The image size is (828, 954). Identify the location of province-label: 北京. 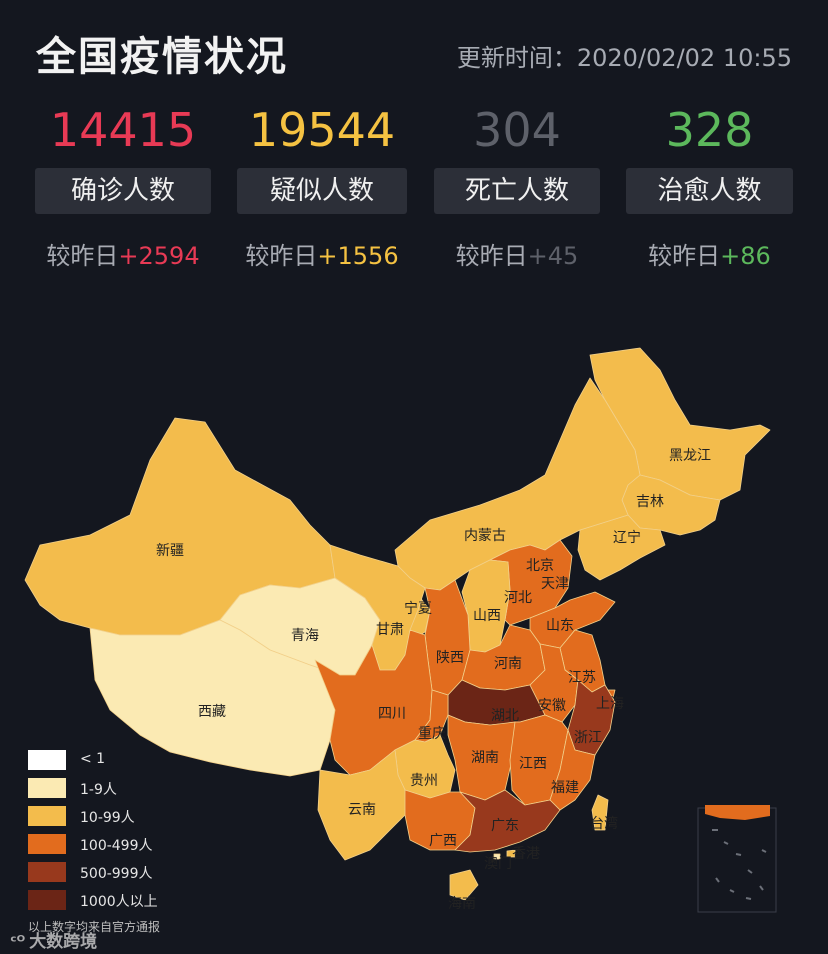
(540, 566).